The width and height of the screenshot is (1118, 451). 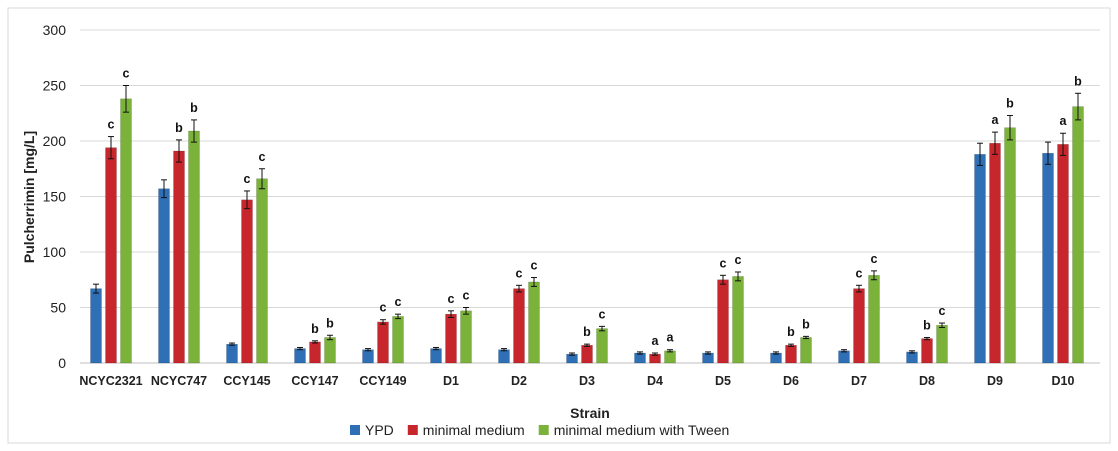 I want to click on x-tick-label: NCYC747, so click(x=179, y=381).